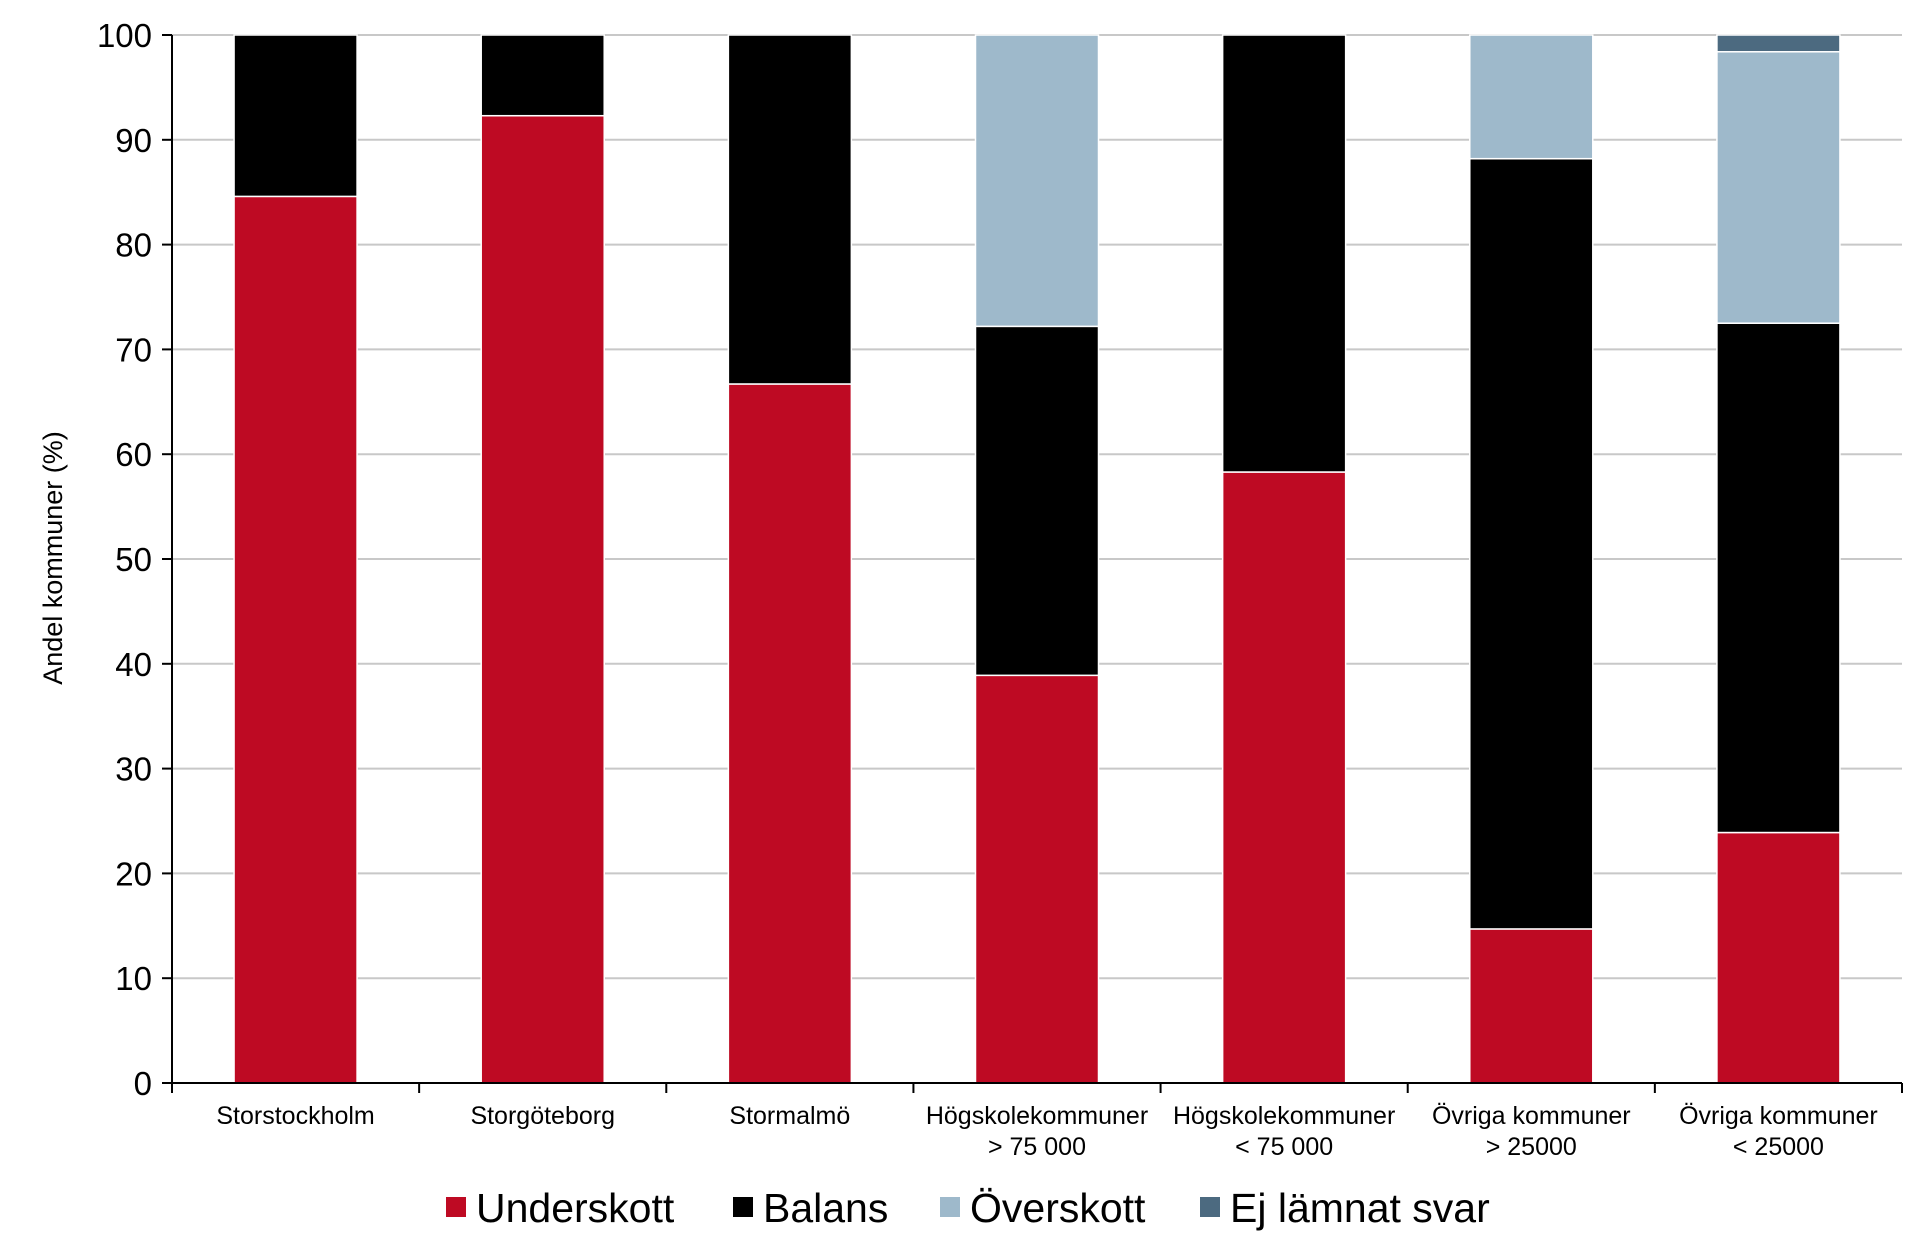 The width and height of the screenshot is (1920, 1250). I want to click on y-tick-label: 100, so click(124, 35).